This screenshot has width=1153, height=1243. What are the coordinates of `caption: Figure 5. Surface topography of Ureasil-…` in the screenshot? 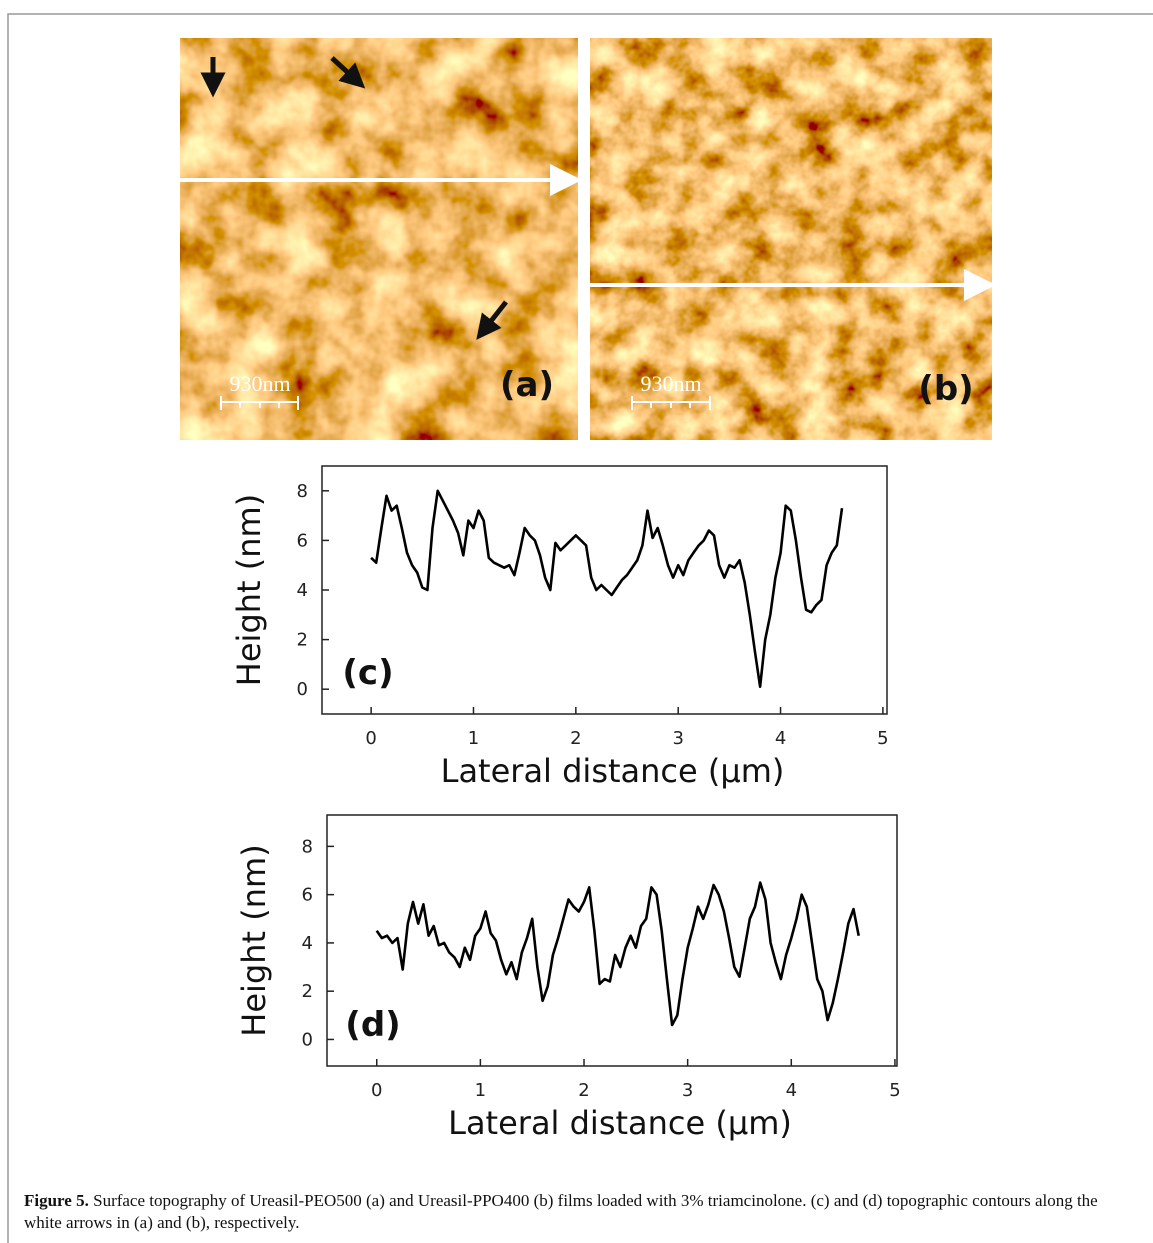 It's located at (574, 1212).